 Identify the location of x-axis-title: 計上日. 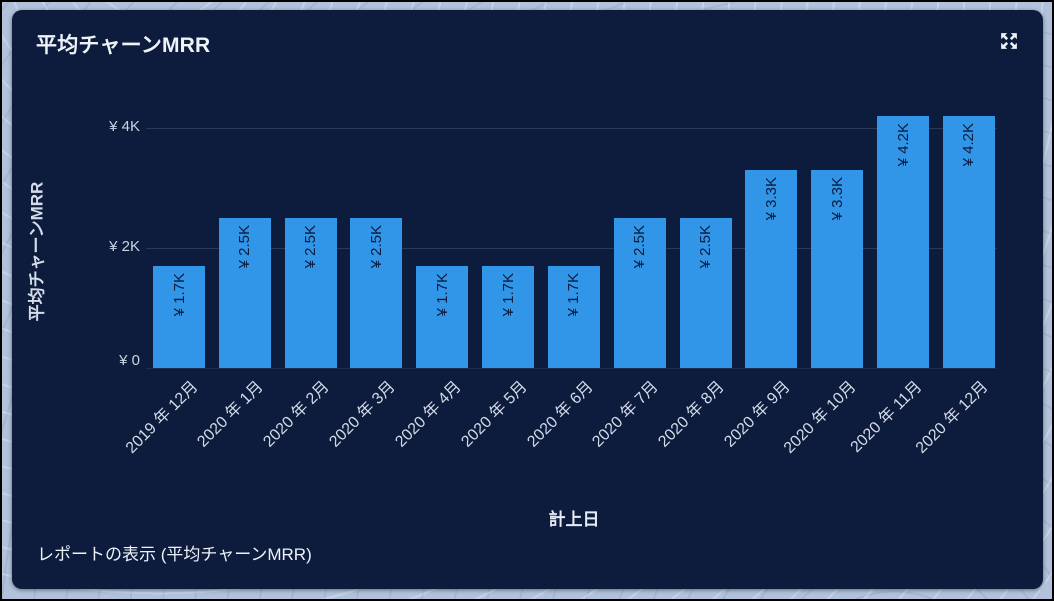
(574, 519).